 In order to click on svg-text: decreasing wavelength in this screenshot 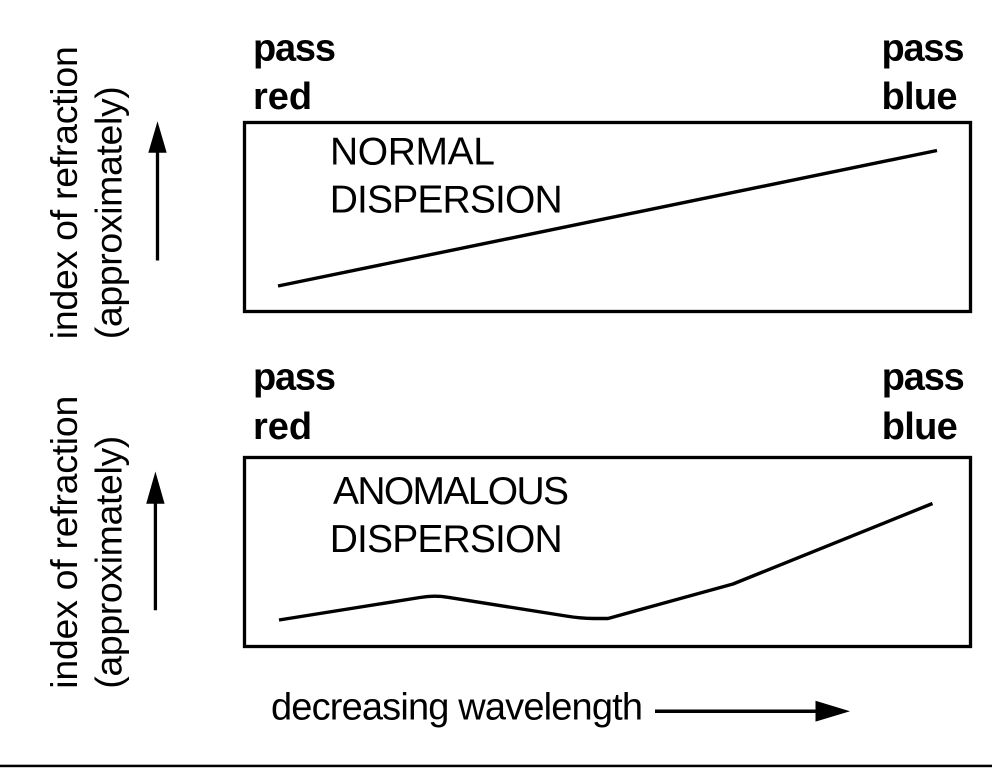, I will do `click(457, 707)`.